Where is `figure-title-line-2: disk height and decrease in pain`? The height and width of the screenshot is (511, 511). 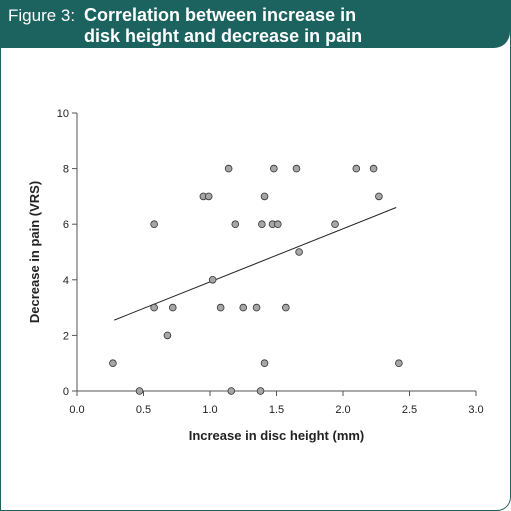 figure-title-line-2: disk height and decrease in pain is located at coordinates (223, 36).